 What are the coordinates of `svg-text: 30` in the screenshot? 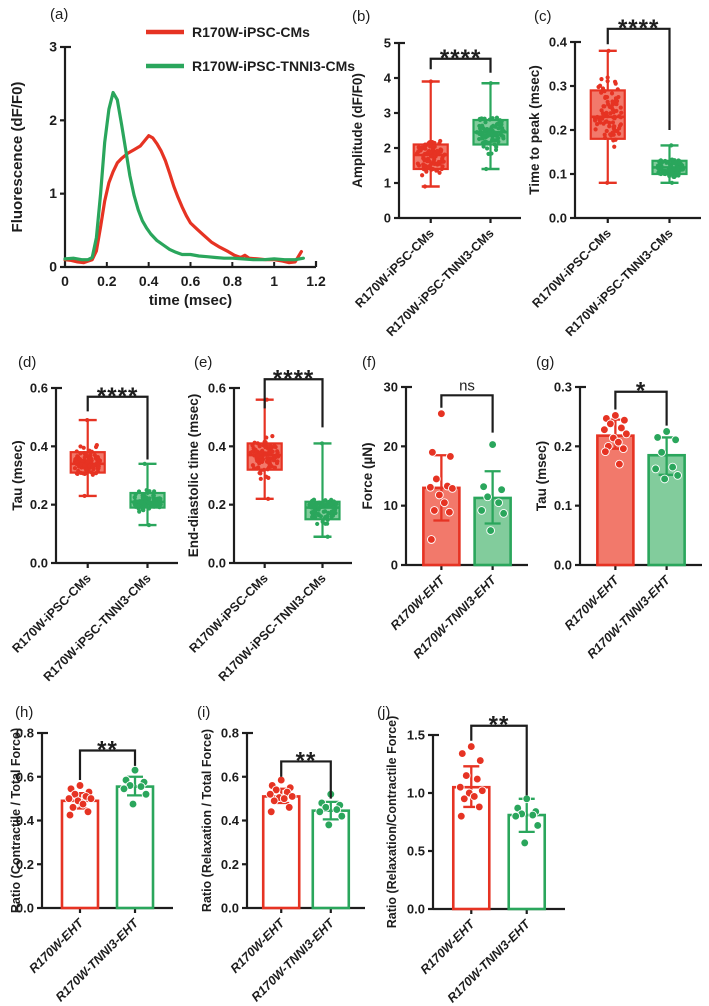 It's located at (391, 387).